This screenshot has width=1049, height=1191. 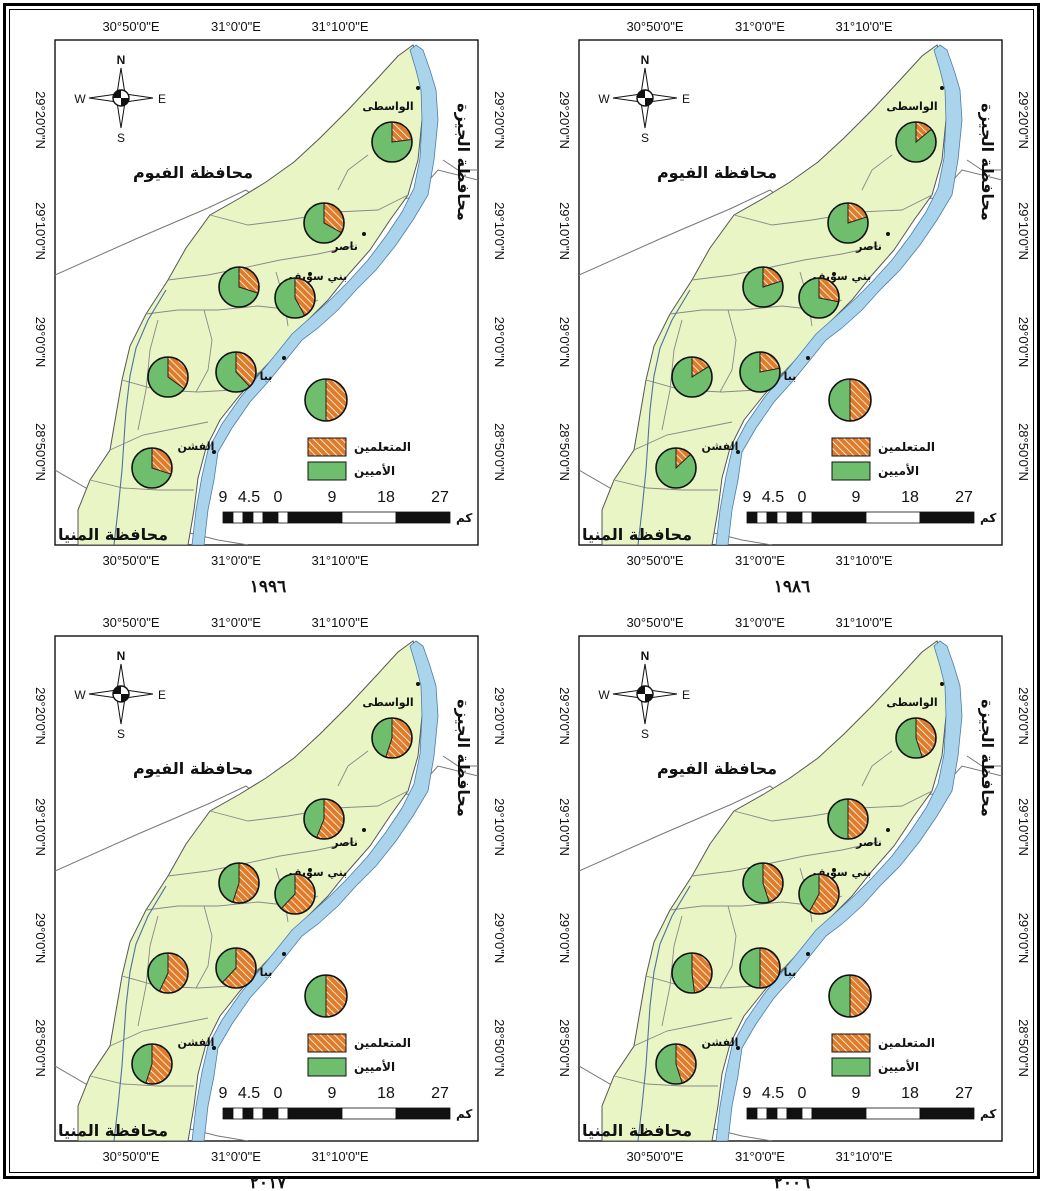 What do you see at coordinates (499, 1048) in the screenshot?
I see `lat-label-right: 28°50'0"N` at bounding box center [499, 1048].